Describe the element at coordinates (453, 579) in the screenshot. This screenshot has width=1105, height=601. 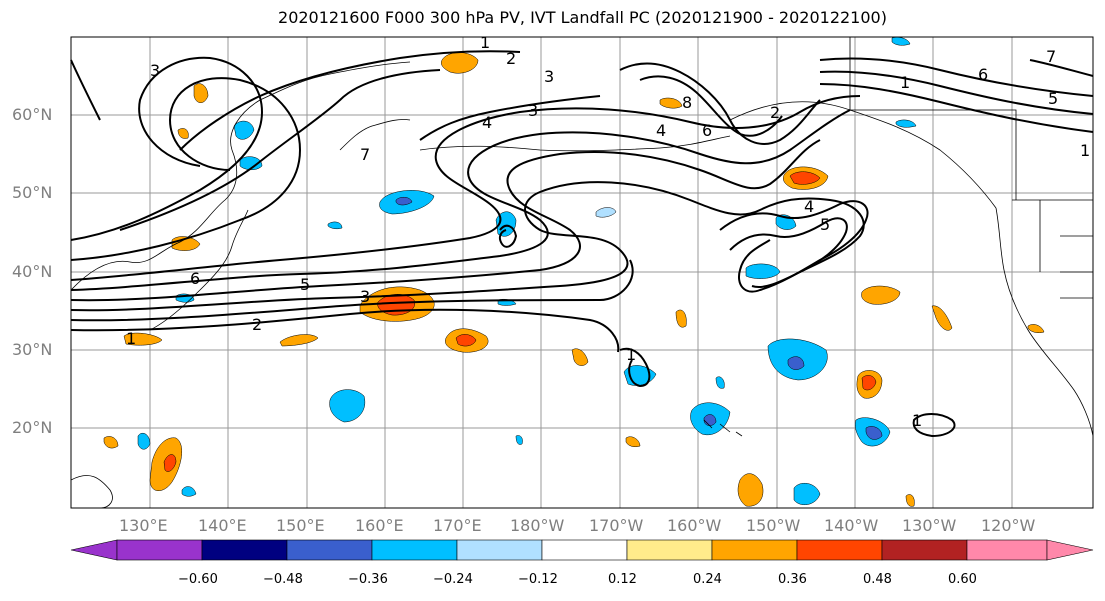
I see `colorbar-tick-label: −0.24` at that location.